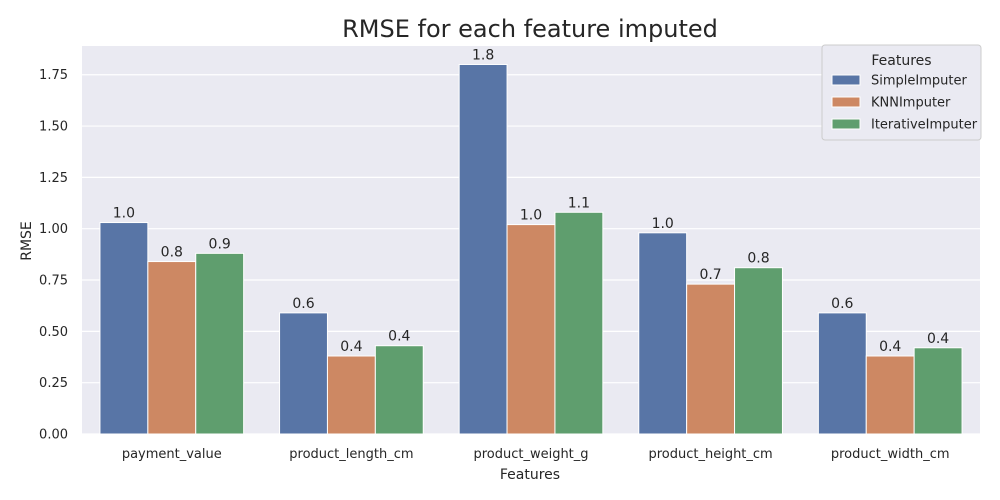  I want to click on bar-value-label: 1.1, so click(579, 203).